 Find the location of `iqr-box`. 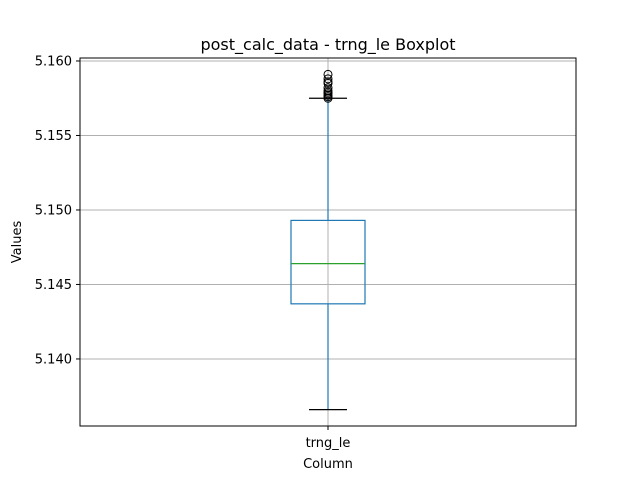

iqr-box is located at coordinates (328, 262).